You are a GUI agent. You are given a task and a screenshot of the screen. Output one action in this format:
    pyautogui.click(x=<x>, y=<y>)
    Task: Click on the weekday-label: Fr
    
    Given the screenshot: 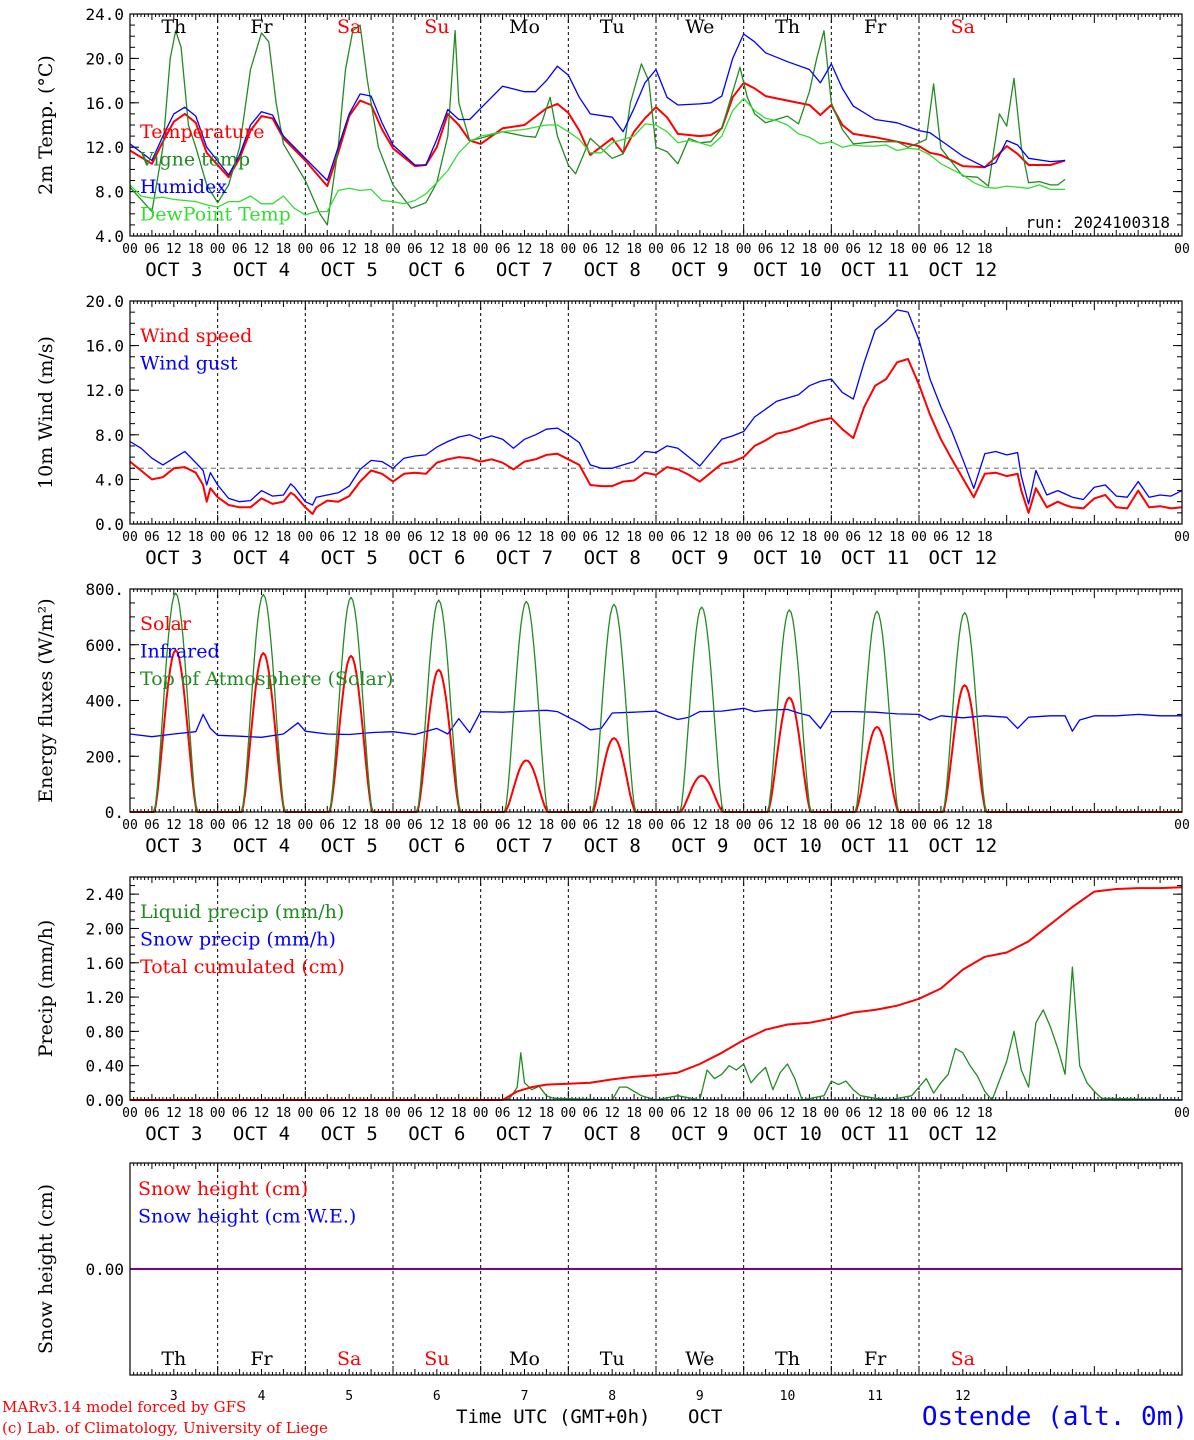 What is the action you would take?
    pyautogui.click(x=875, y=1359)
    